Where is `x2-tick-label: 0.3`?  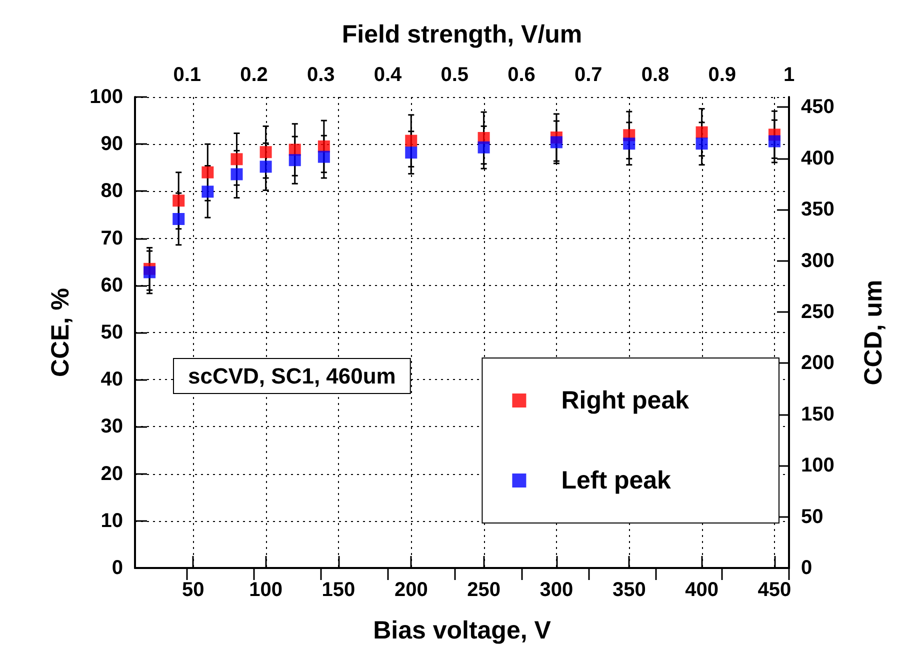 x2-tick-label: 0.3 is located at coordinates (320, 75).